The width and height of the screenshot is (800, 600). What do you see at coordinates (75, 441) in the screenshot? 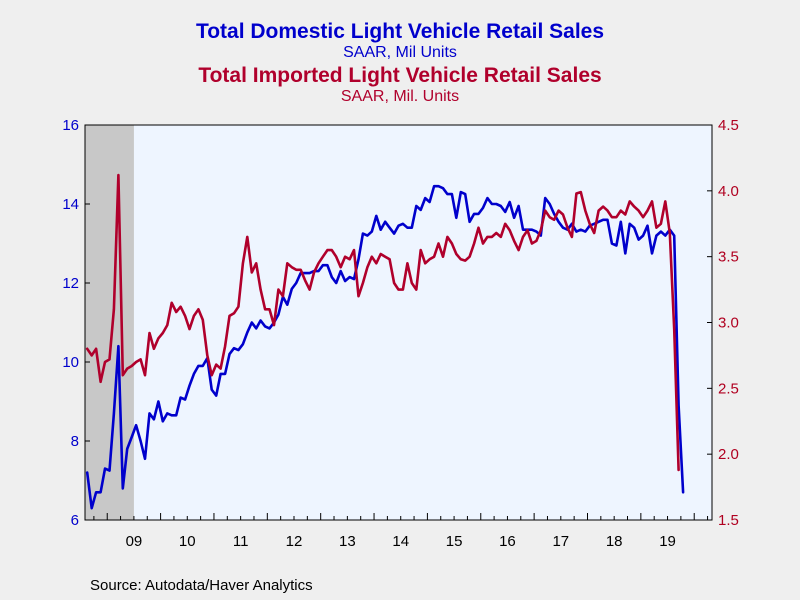
I see `left-axis-label: 8` at bounding box center [75, 441].